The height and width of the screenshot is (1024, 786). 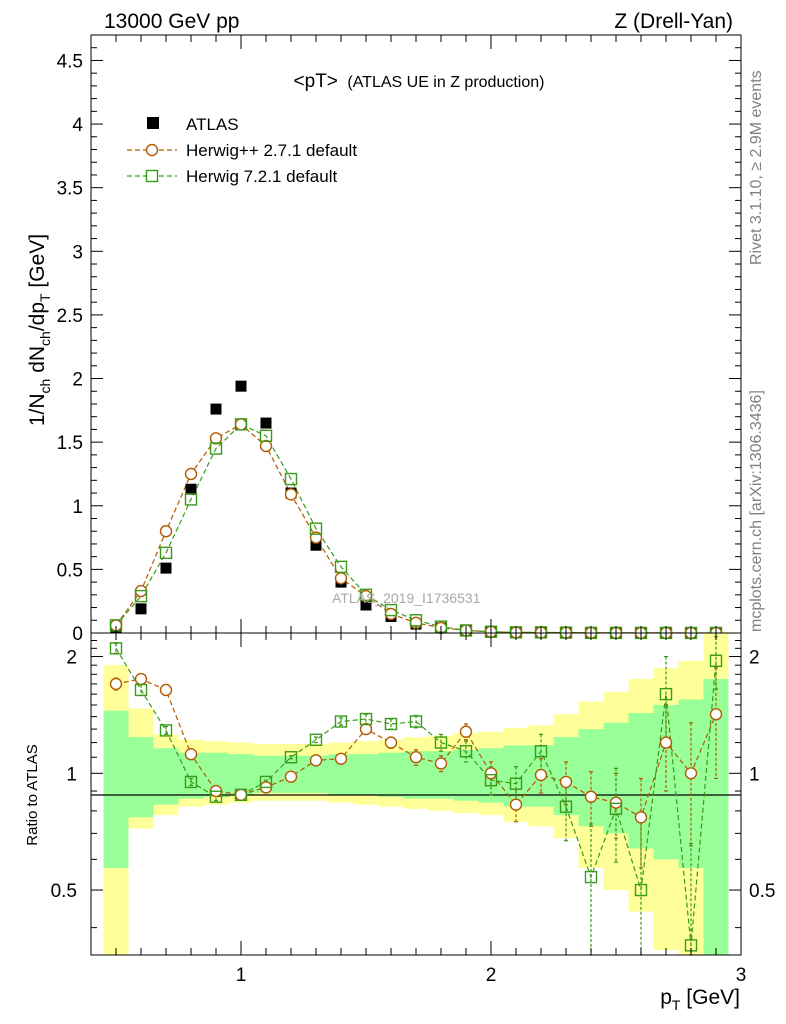 I want to click on ratio-ytick-label: 0.5, so click(x=64, y=891).